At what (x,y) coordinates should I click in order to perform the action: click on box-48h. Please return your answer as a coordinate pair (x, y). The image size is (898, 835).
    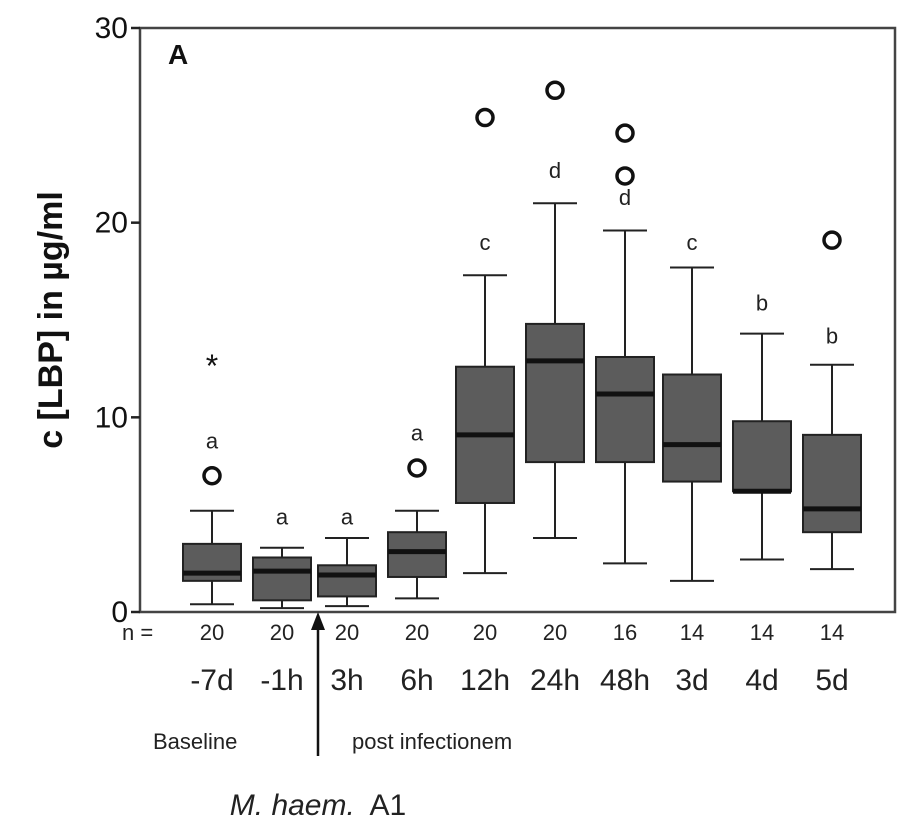
    Looking at the image, I should click on (625, 397).